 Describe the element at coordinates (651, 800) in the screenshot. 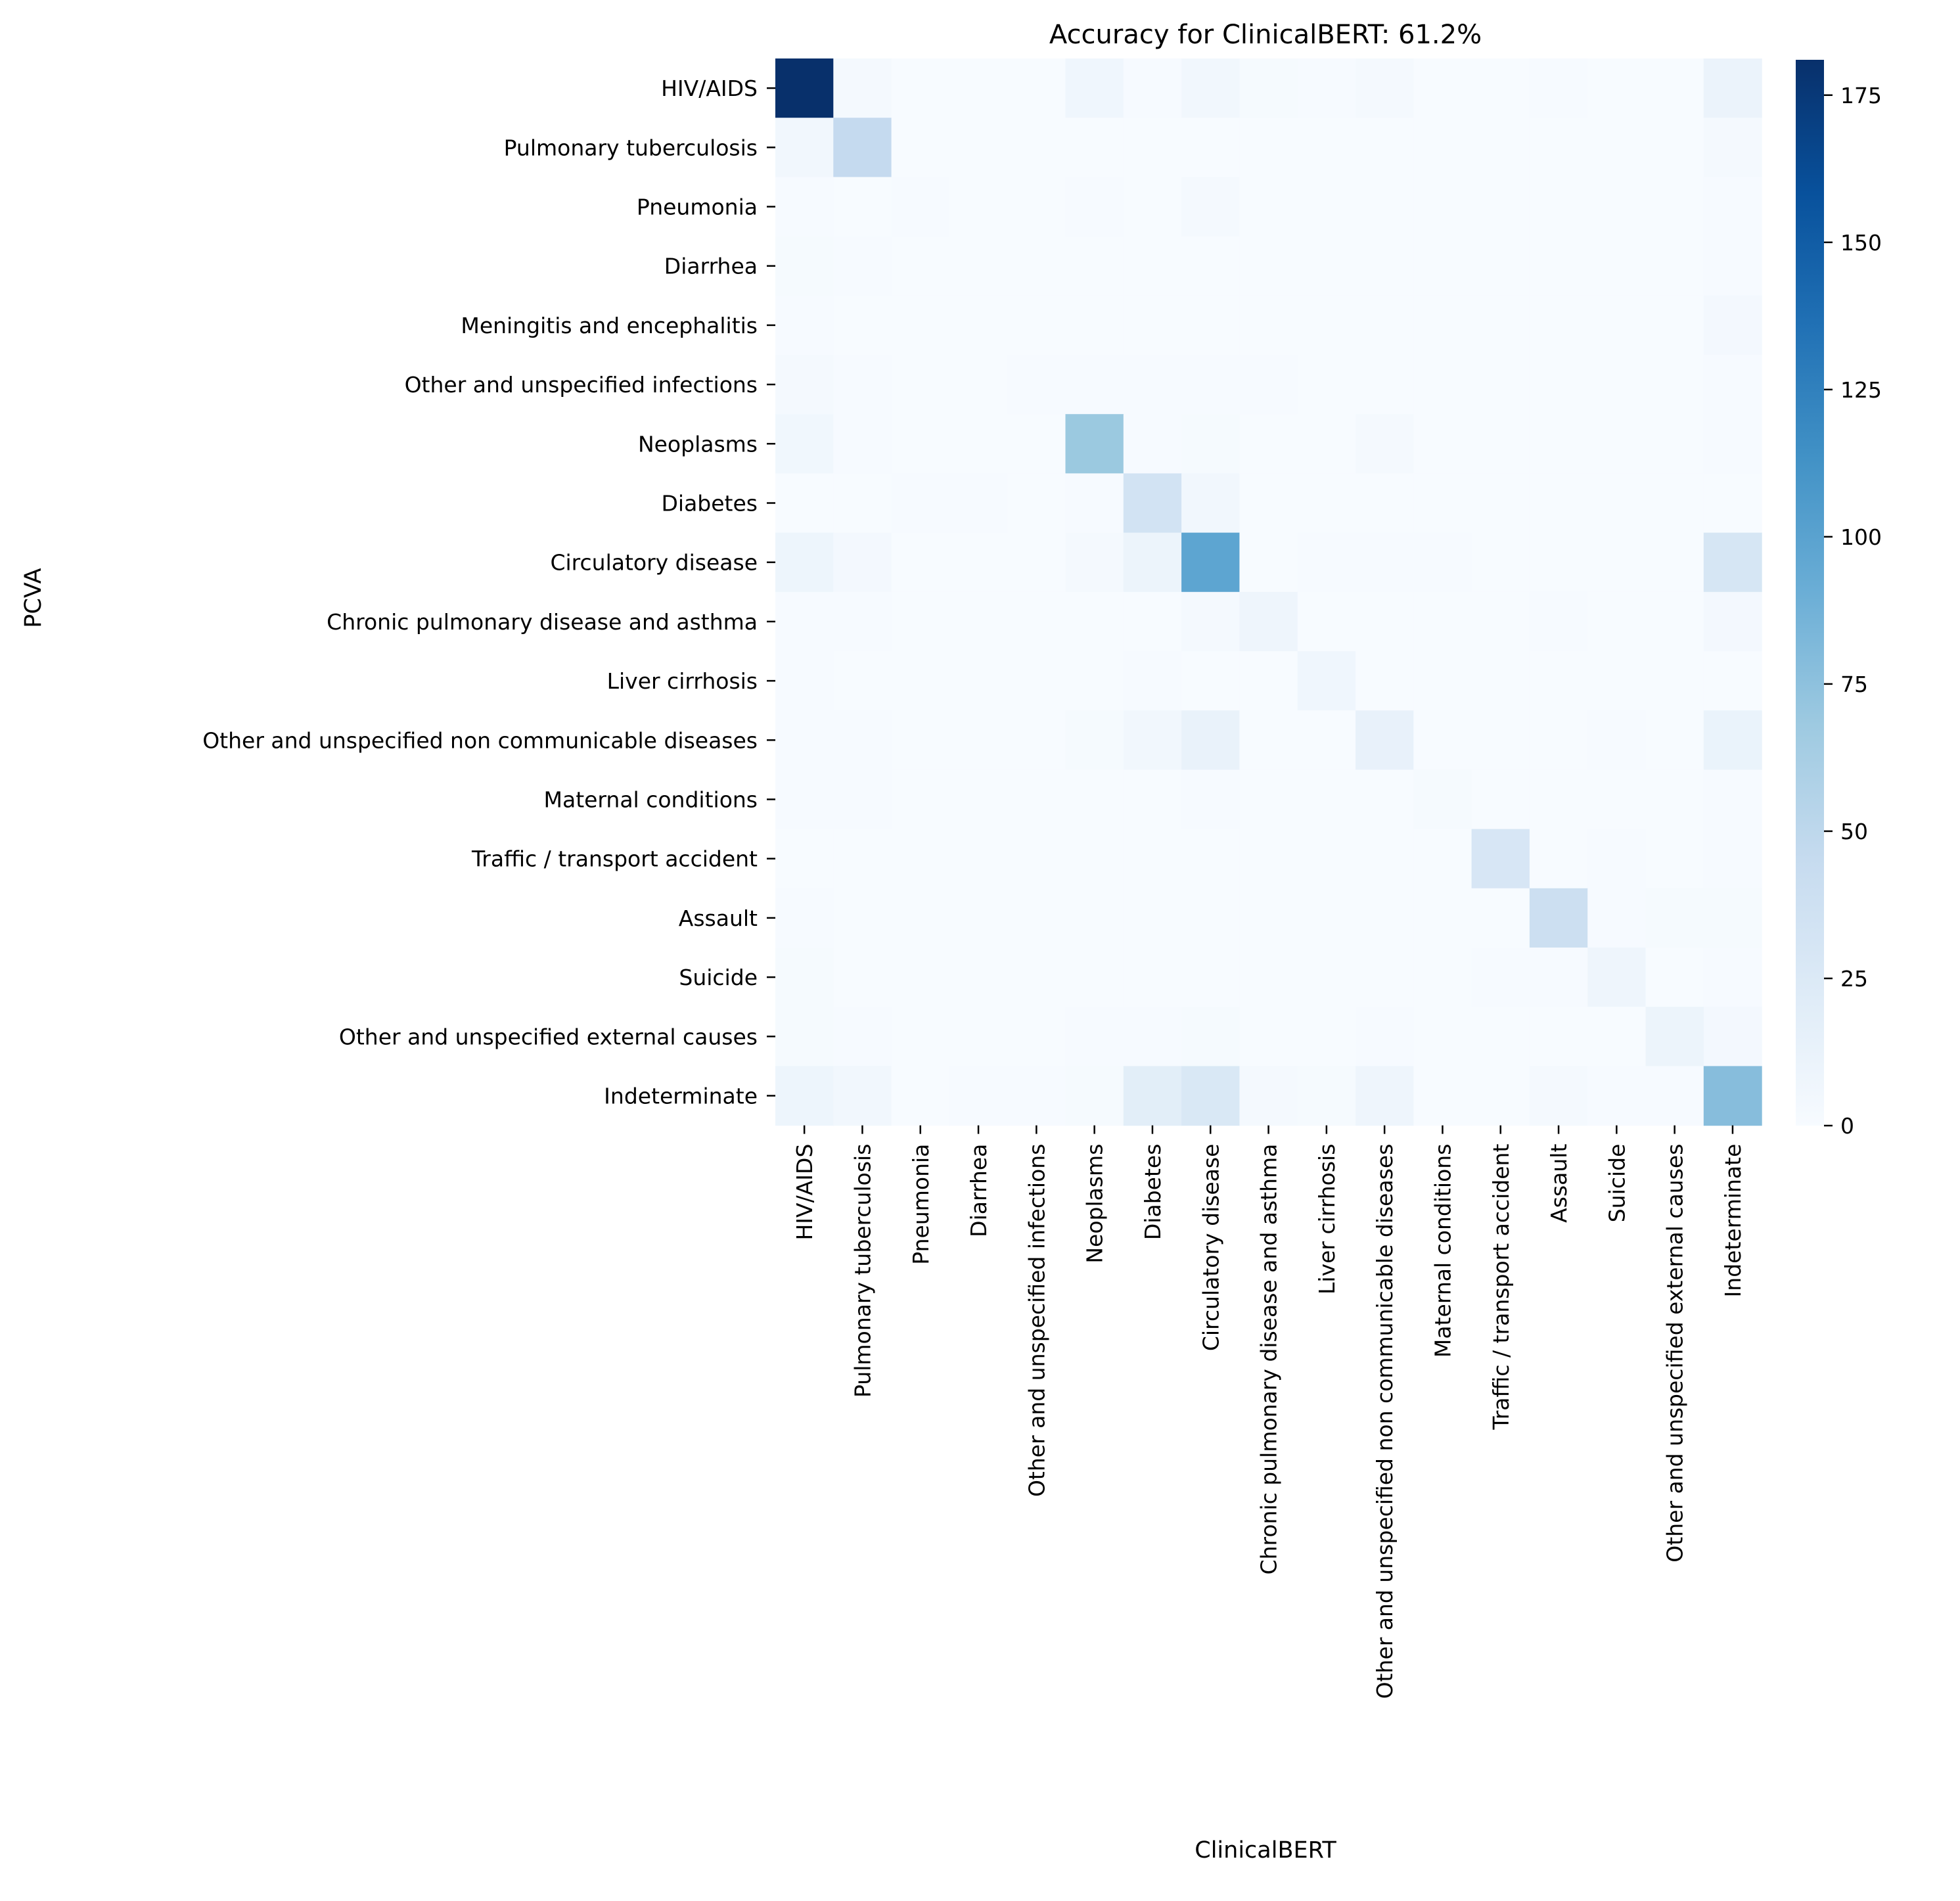

I see `y-tick-label: Maternal conditions` at that location.